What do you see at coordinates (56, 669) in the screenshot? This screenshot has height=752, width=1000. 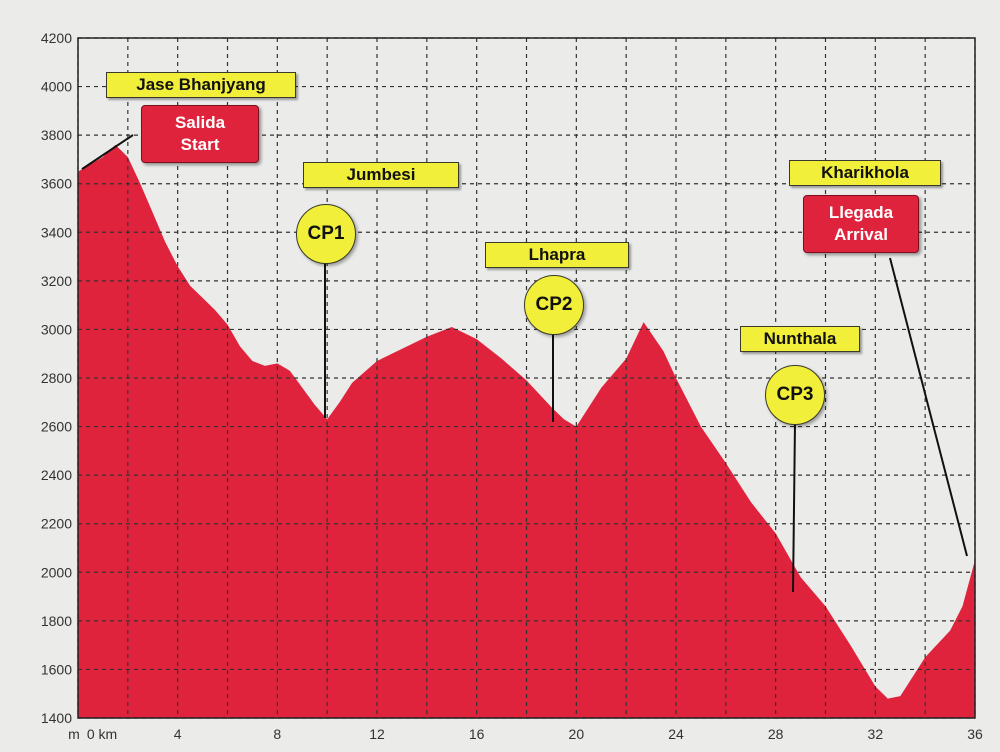 I see `y-tick-label: 1600` at bounding box center [56, 669].